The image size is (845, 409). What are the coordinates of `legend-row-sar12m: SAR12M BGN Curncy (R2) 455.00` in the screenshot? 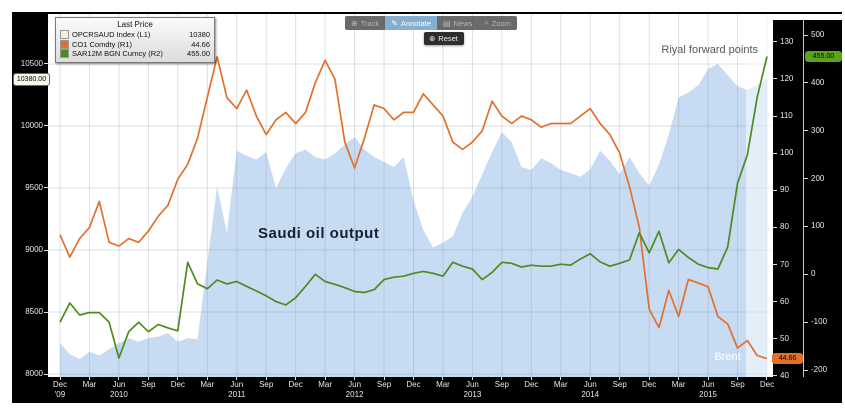 It's located at (135, 54).